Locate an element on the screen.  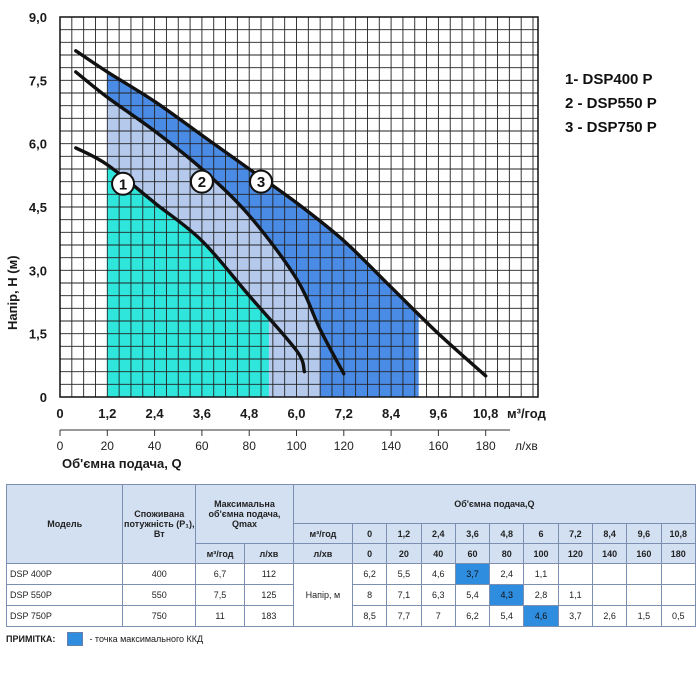
head-cell: 2,6 is located at coordinates (609, 616).